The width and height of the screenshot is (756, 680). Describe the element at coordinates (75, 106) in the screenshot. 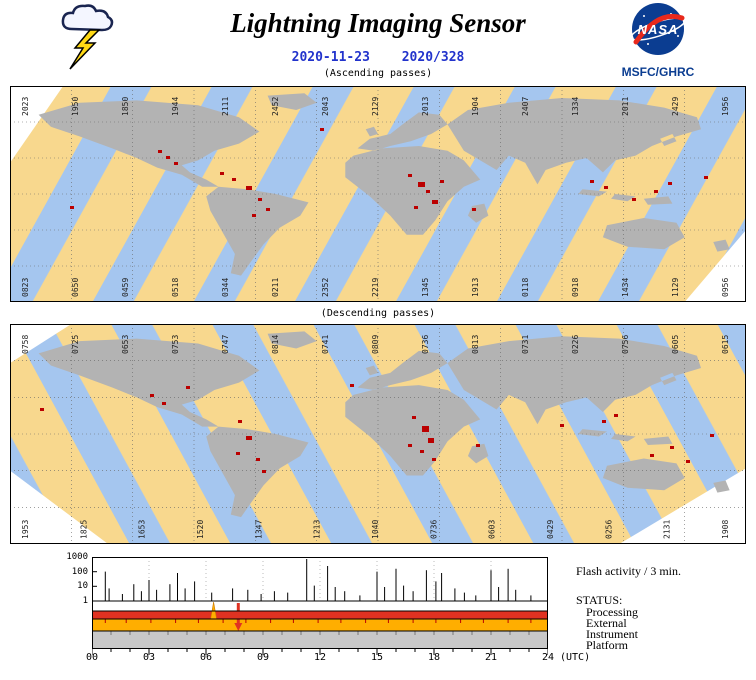

I see `orbit-number: 1950` at that location.